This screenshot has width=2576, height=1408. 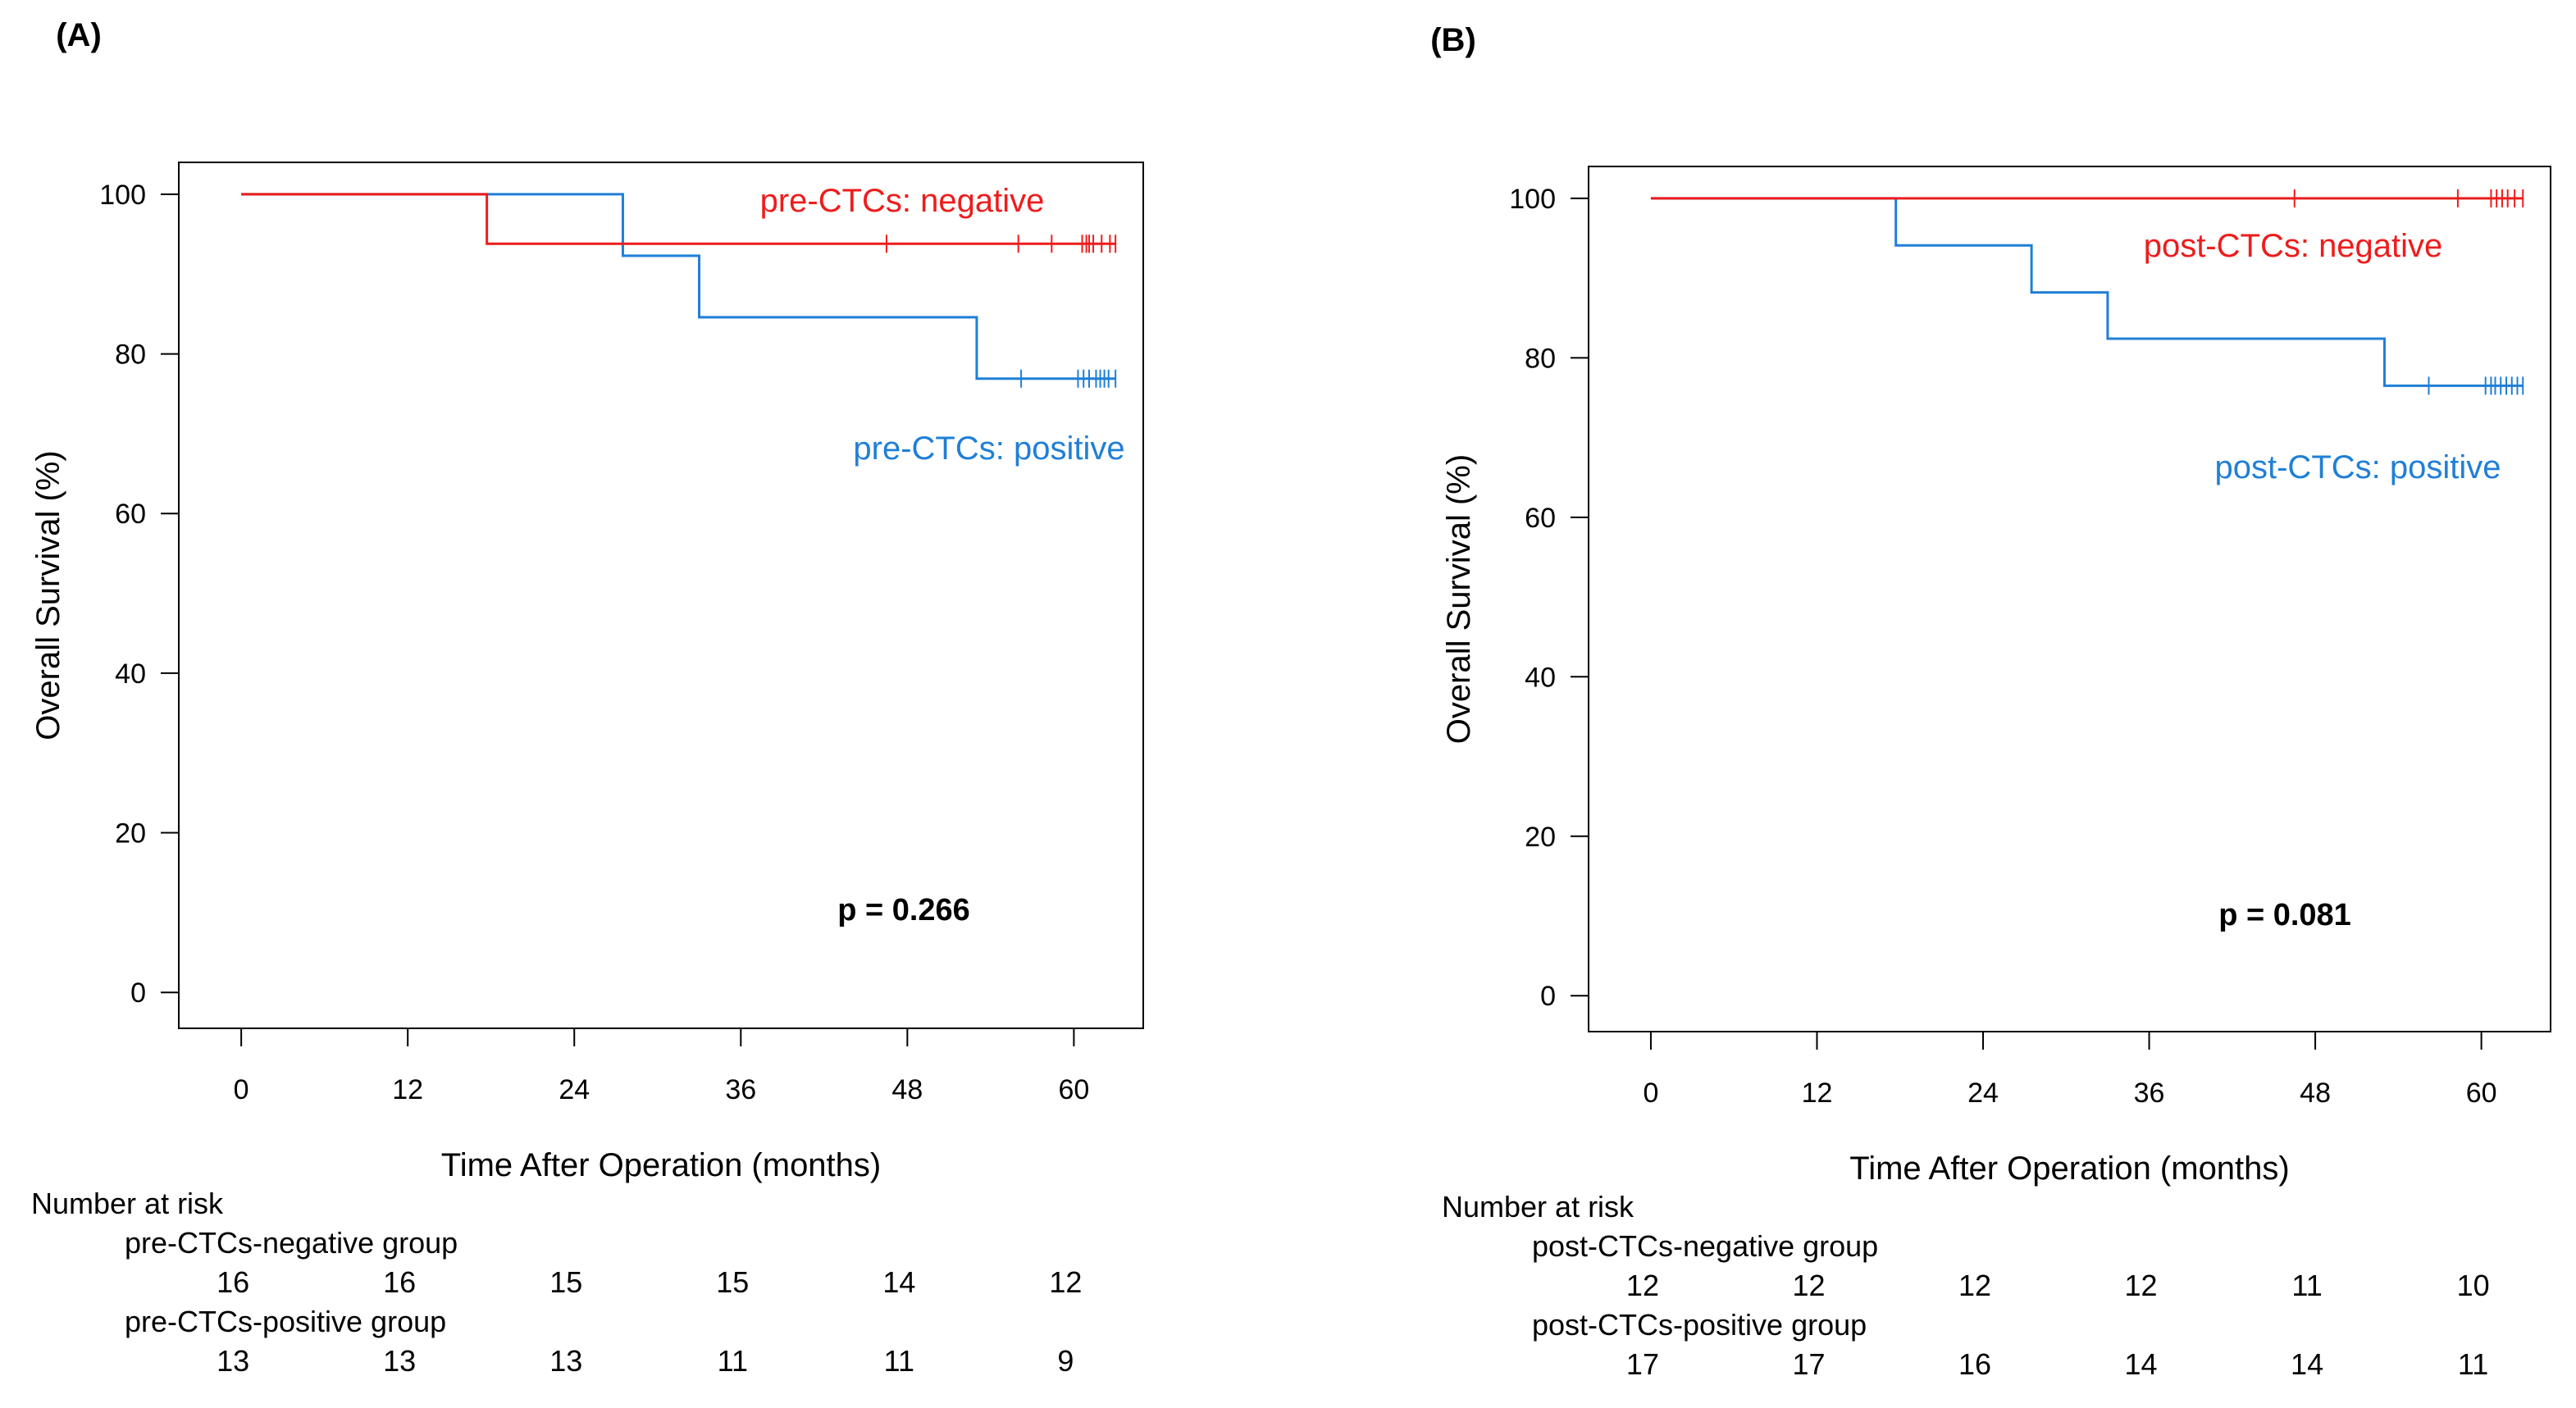 What do you see at coordinates (1065, 1361) in the screenshot?
I see `risk-count: 9` at bounding box center [1065, 1361].